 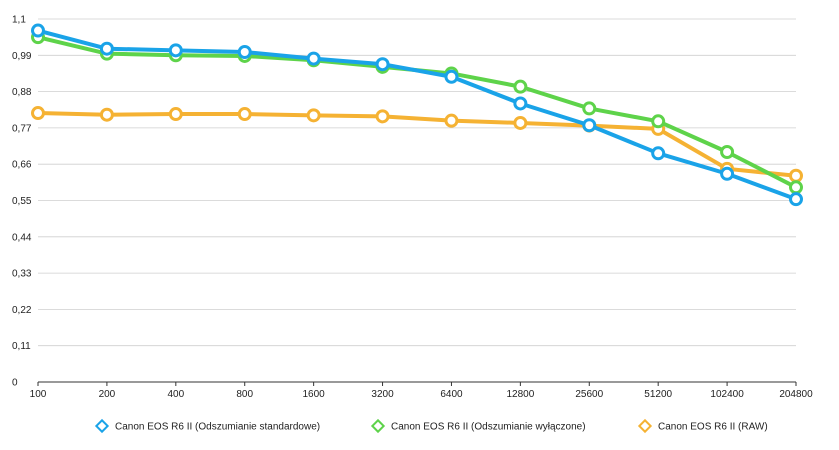 I want to click on y-tick-label: 0,11, so click(x=21, y=346).